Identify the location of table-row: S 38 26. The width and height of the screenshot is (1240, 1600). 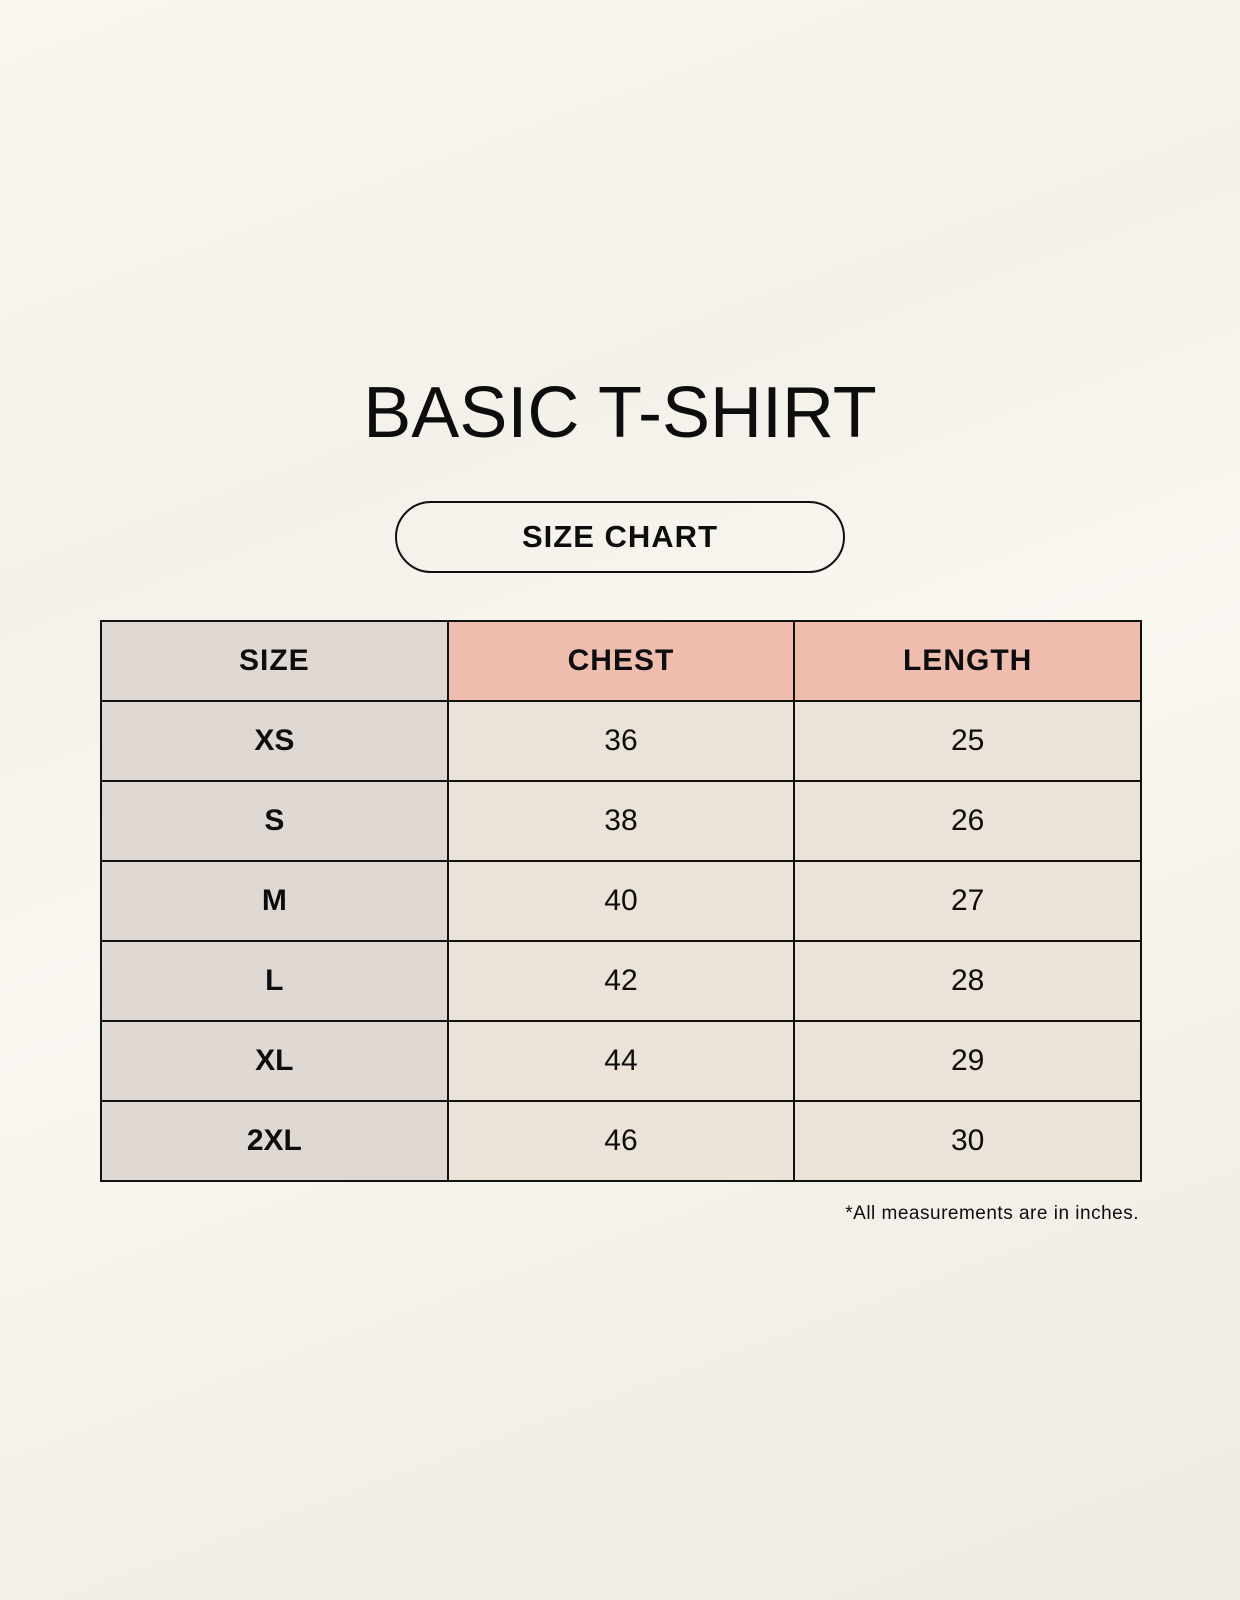
(621, 821).